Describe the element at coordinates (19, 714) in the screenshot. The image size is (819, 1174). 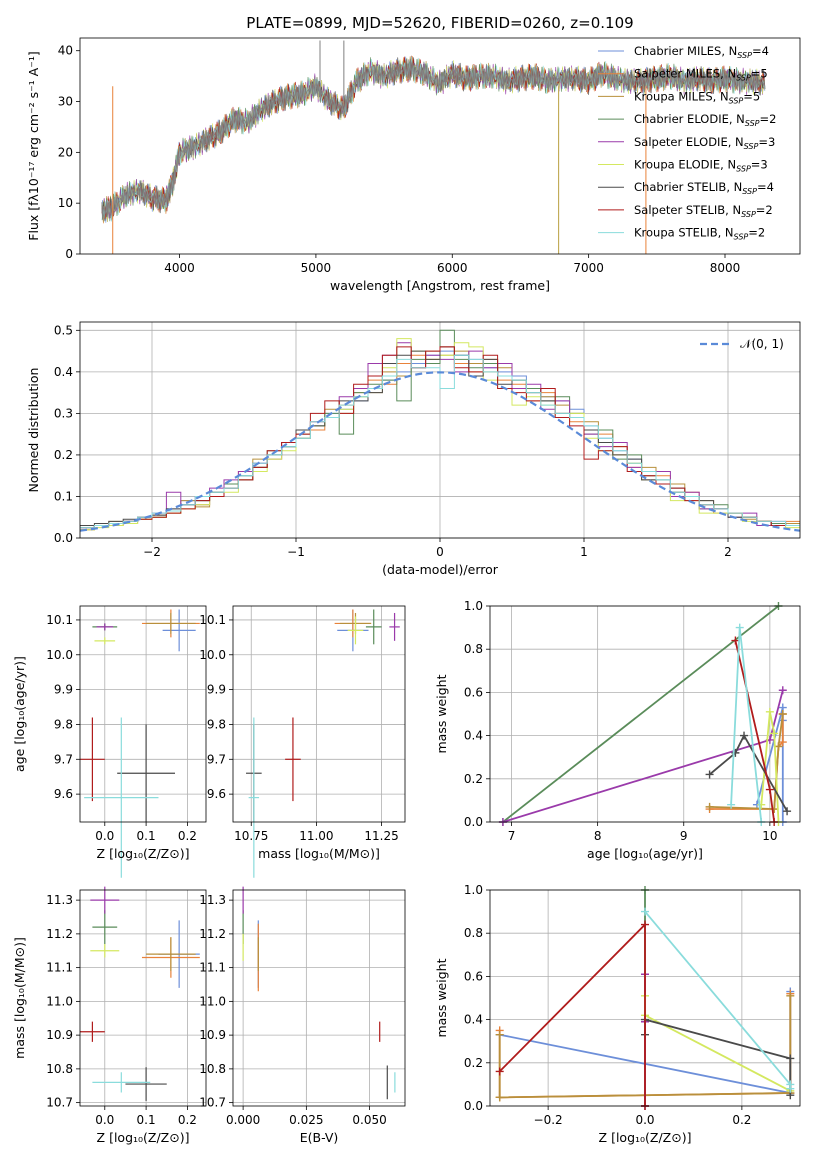
I see `y-axis-label: age [log₁₀(age/yr)]` at that location.